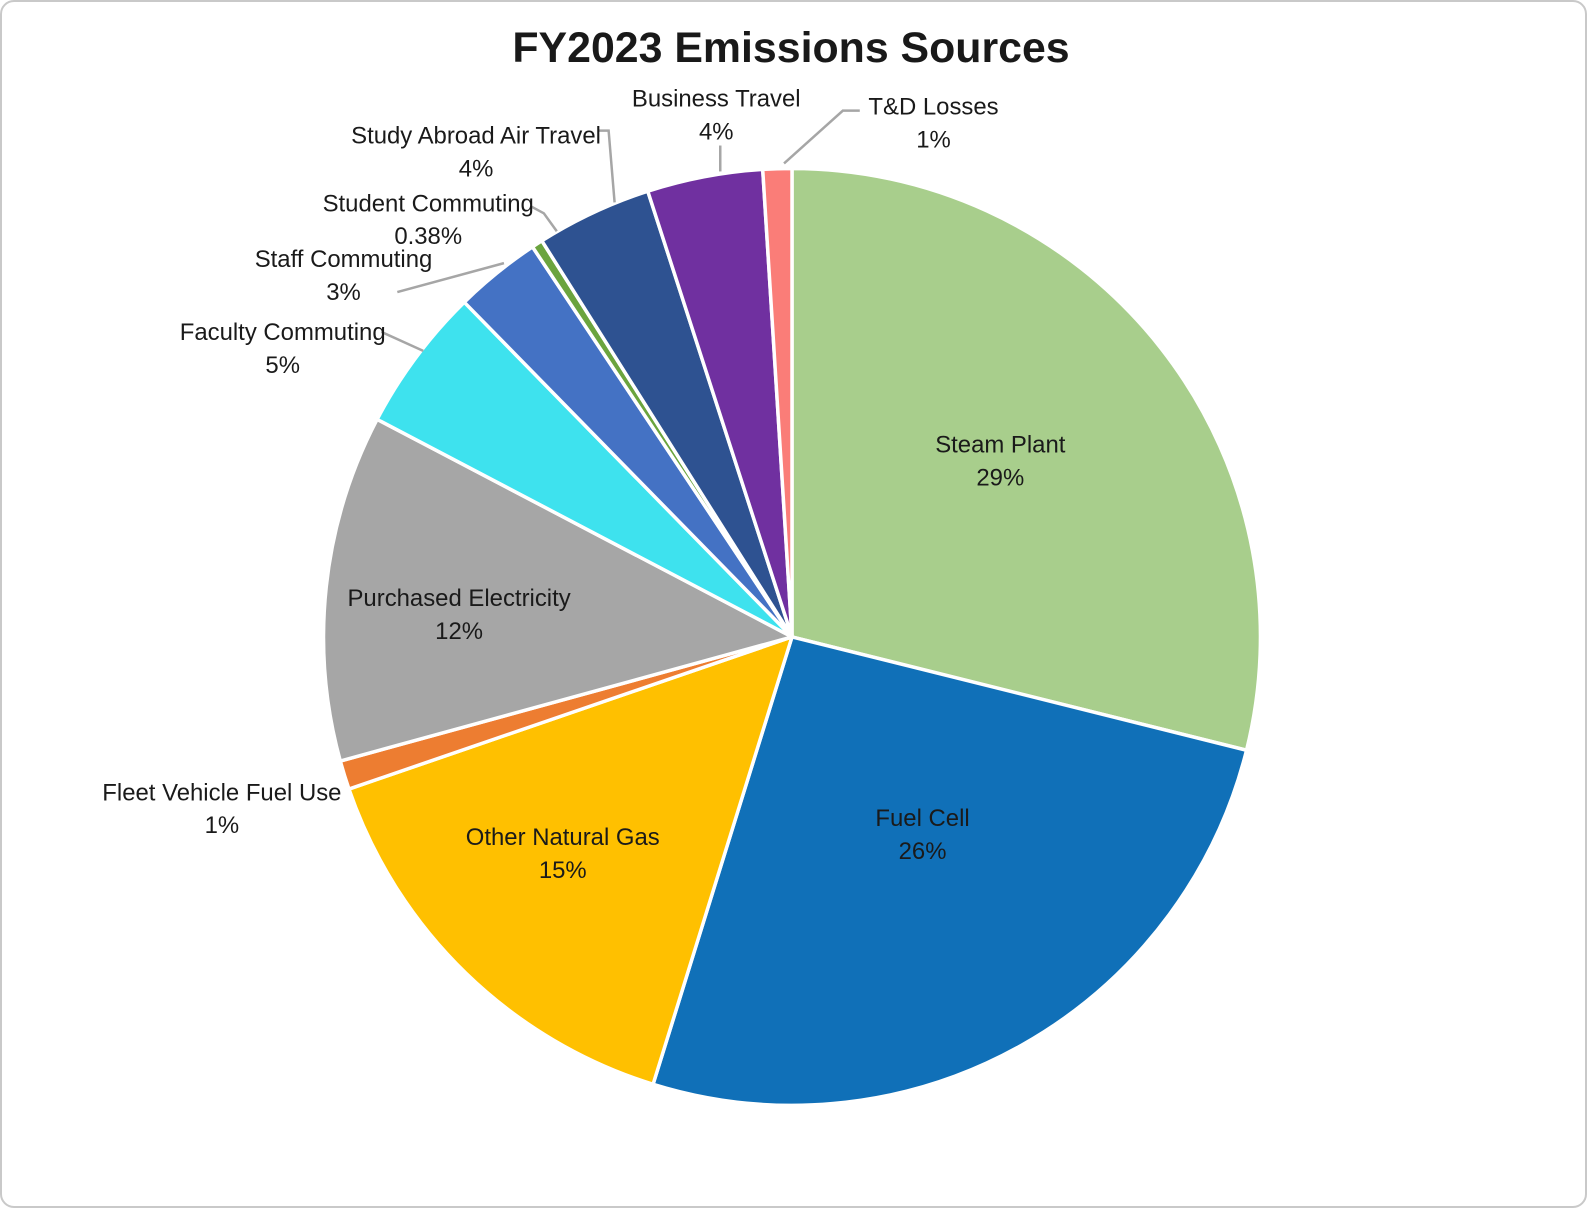 The width and height of the screenshot is (1587, 1208). I want to click on slice-label-purchased-electricity: Purchased Electricity 12%, so click(459, 615).